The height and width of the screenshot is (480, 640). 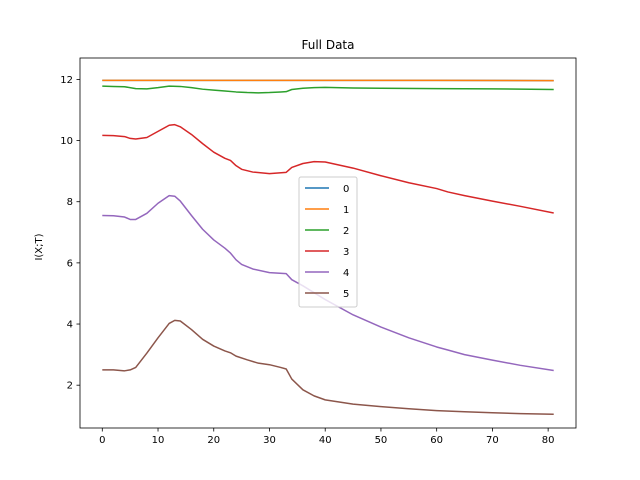 I want to click on x-tick-label-80: 80, so click(x=548, y=440).